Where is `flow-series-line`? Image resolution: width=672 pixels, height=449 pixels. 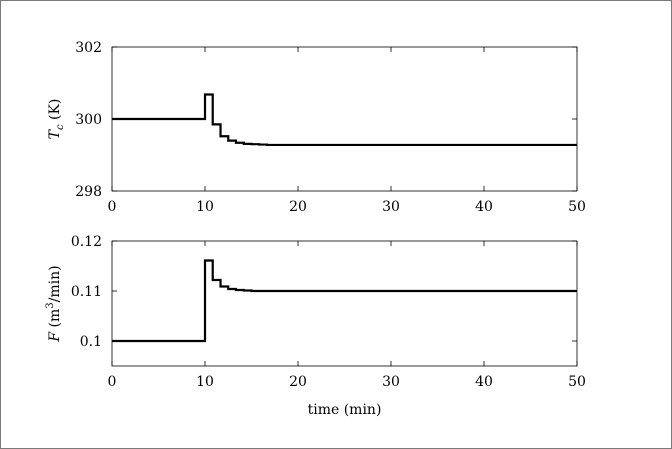
flow-series-line is located at coordinates (344, 301).